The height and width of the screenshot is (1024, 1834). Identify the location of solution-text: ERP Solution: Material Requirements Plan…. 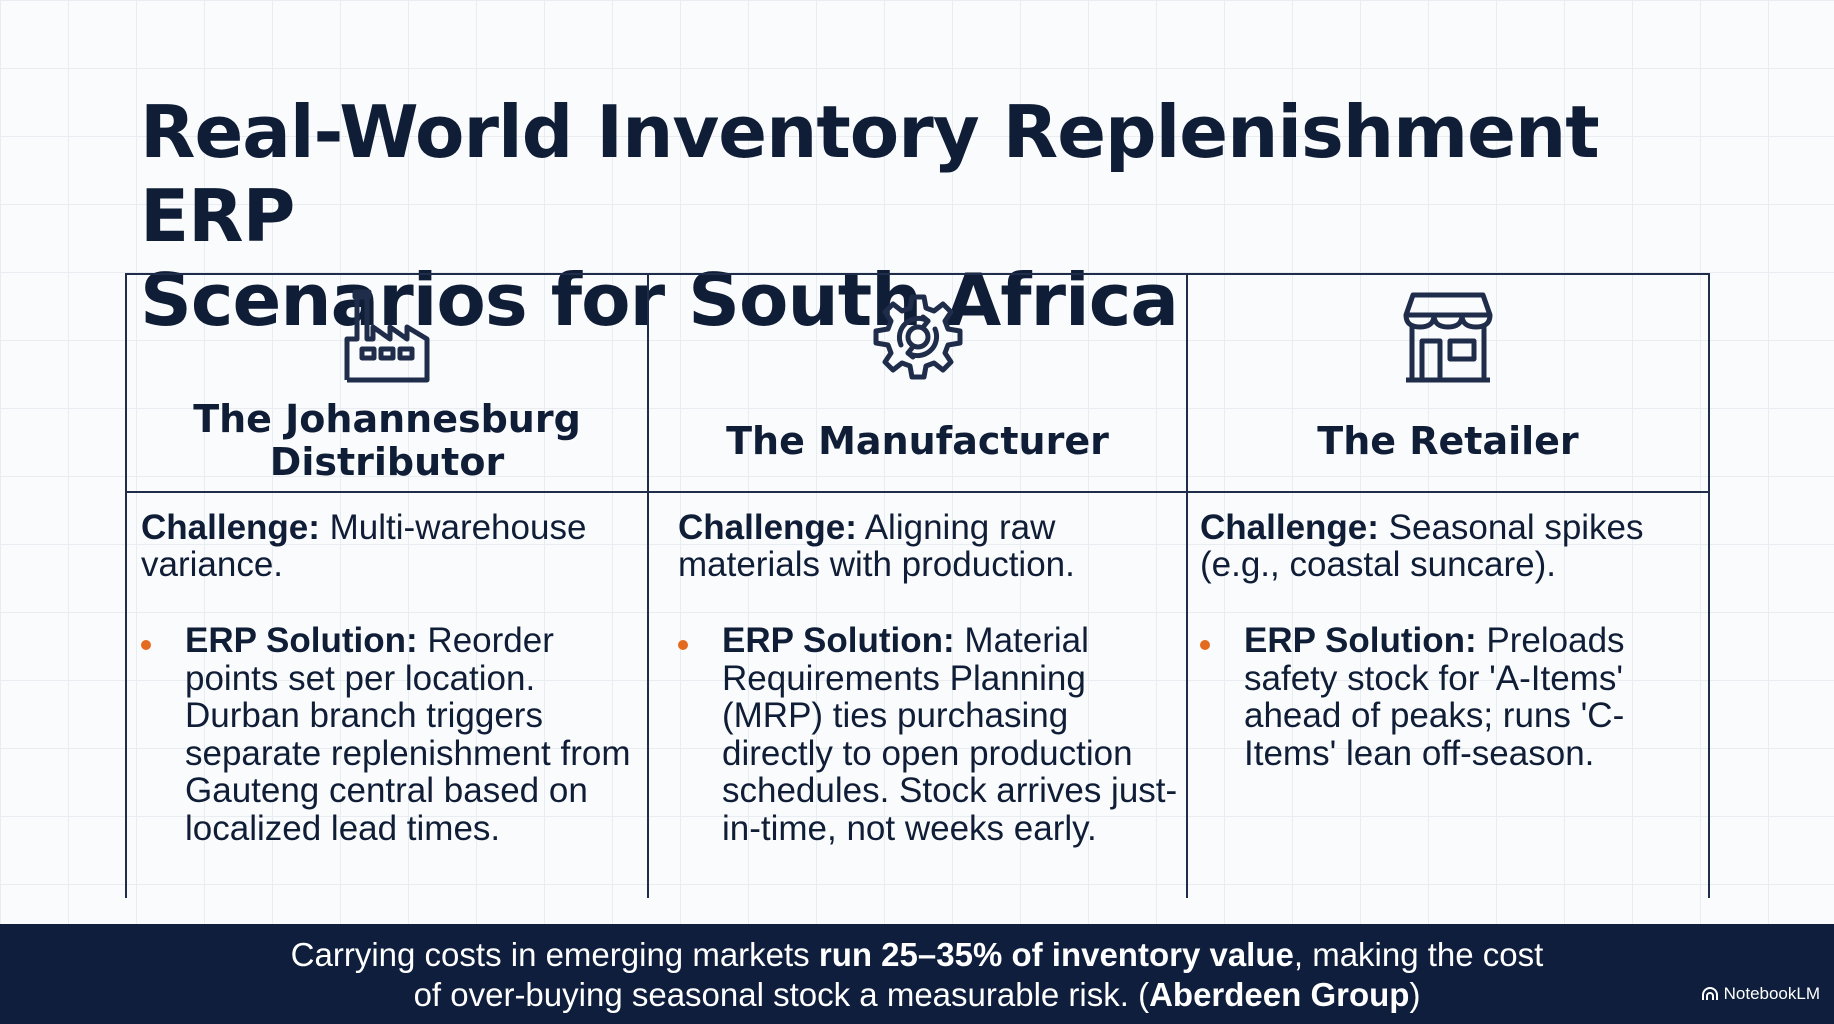
(950, 734).